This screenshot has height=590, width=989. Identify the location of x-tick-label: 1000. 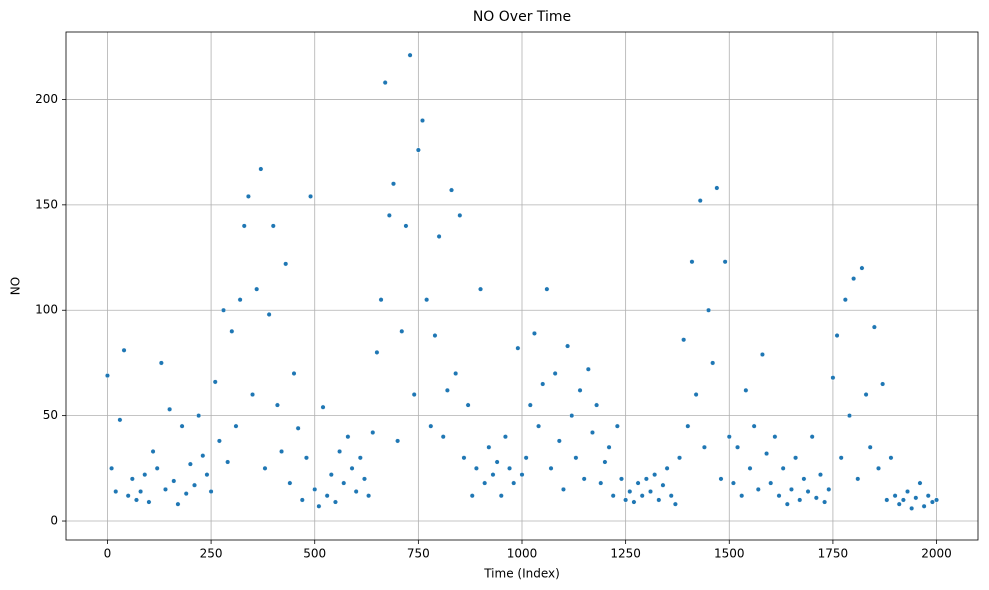
(522, 554).